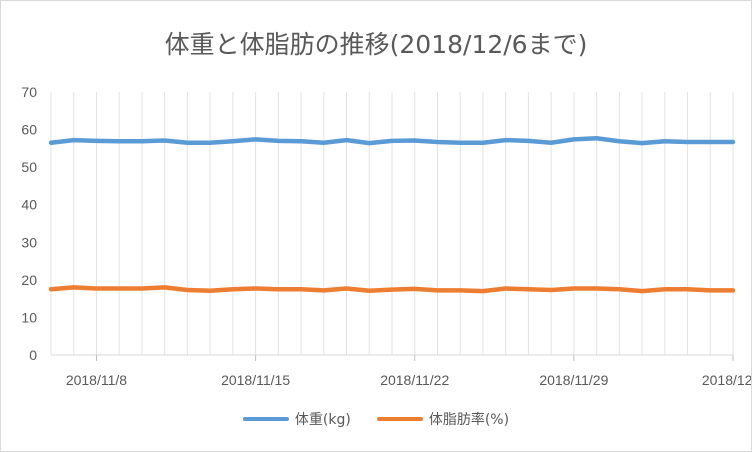 The image size is (752, 452). I want to click on x-tick-label: 2018/11/15, so click(255, 380).